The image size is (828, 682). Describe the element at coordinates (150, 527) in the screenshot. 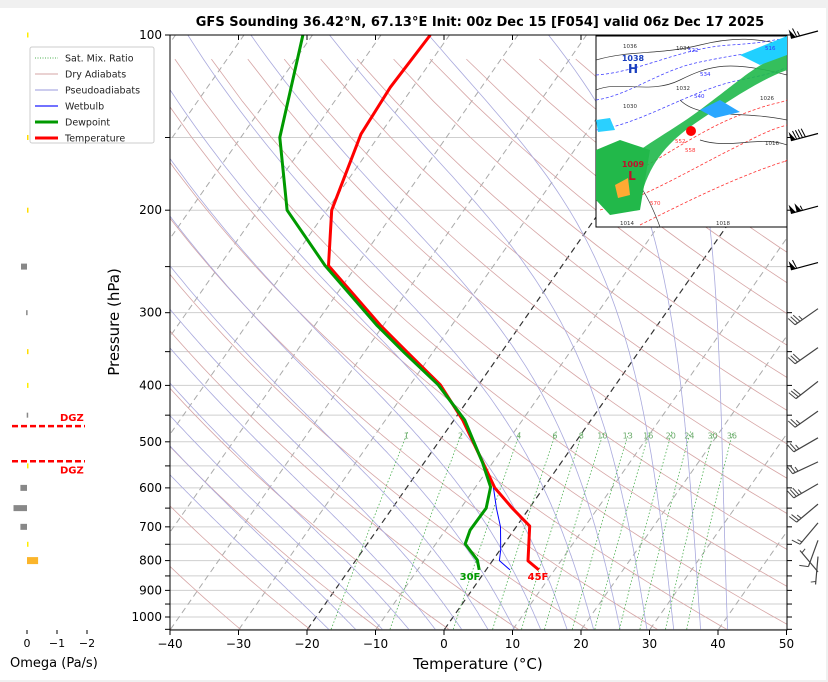

I see `y-tick-label: 700` at that location.